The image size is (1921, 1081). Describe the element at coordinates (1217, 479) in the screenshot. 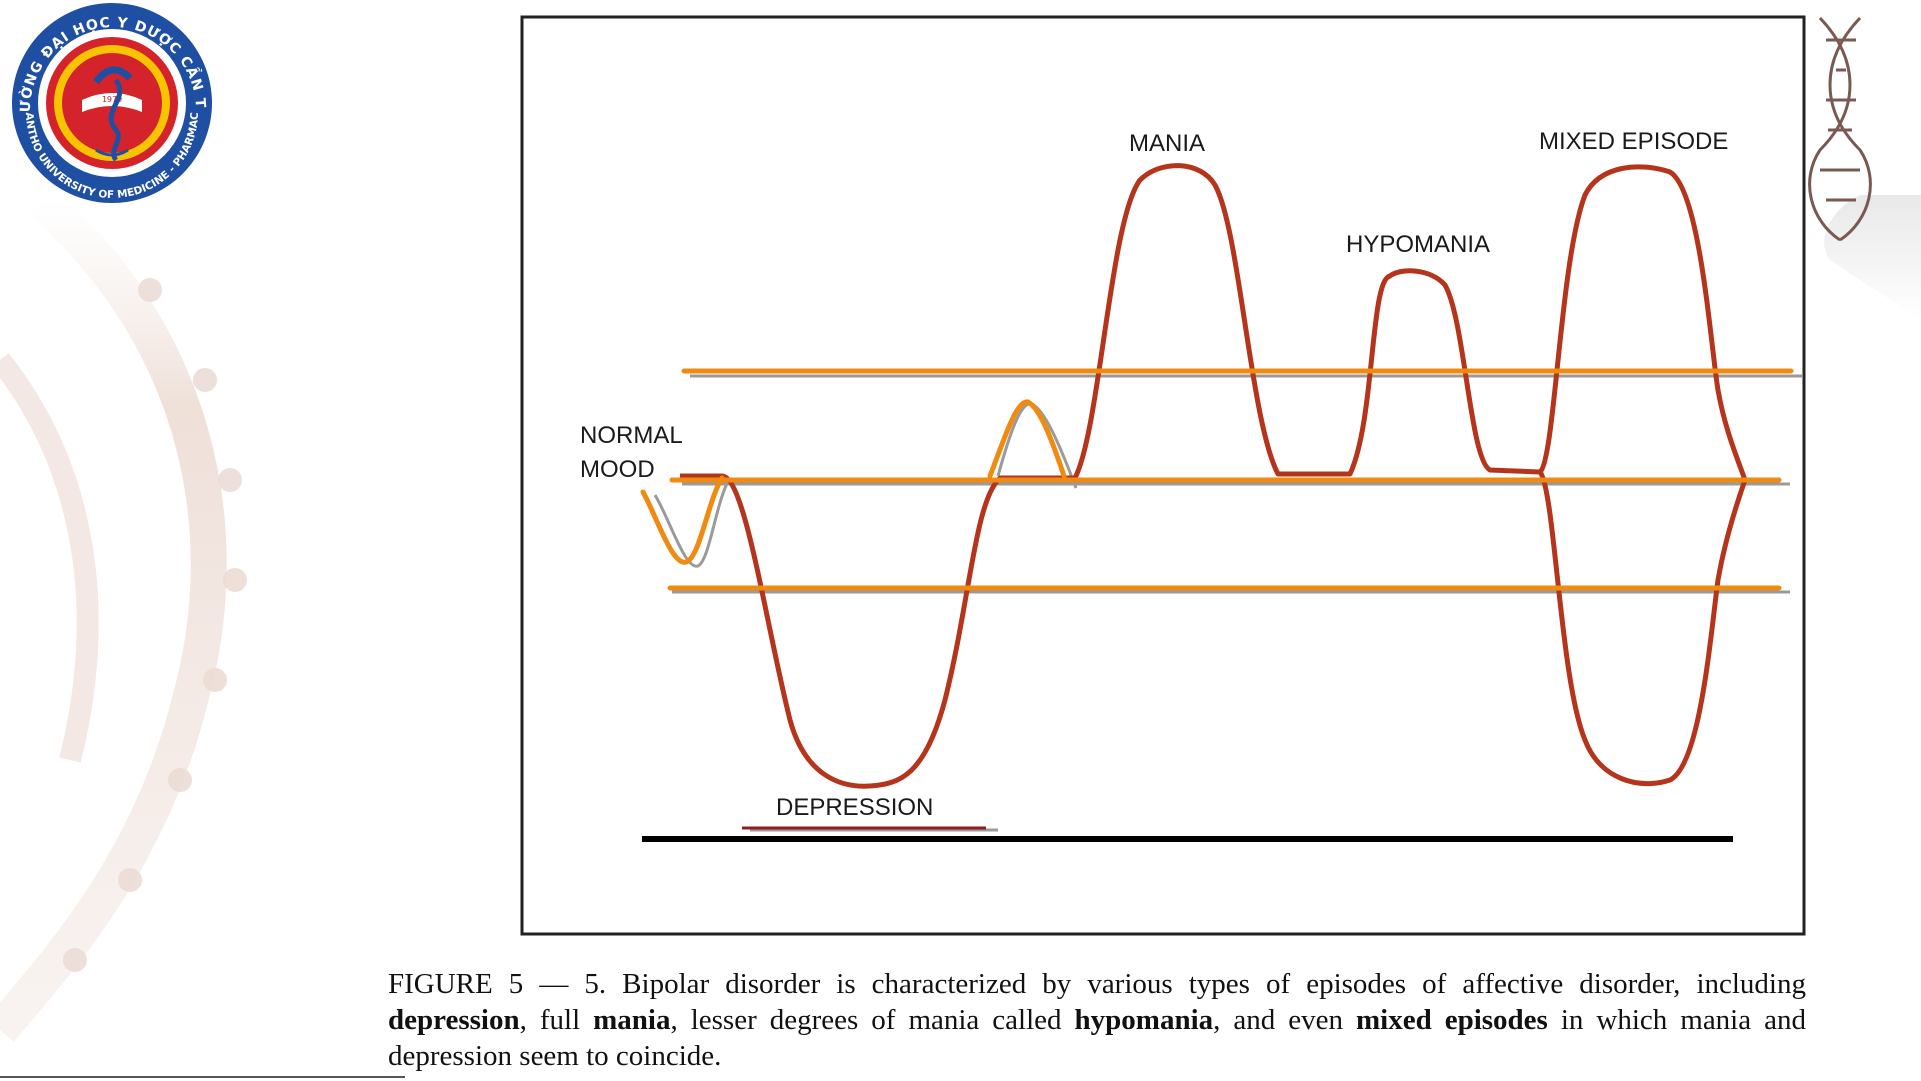

I see `orange-annotation-lines` at that location.